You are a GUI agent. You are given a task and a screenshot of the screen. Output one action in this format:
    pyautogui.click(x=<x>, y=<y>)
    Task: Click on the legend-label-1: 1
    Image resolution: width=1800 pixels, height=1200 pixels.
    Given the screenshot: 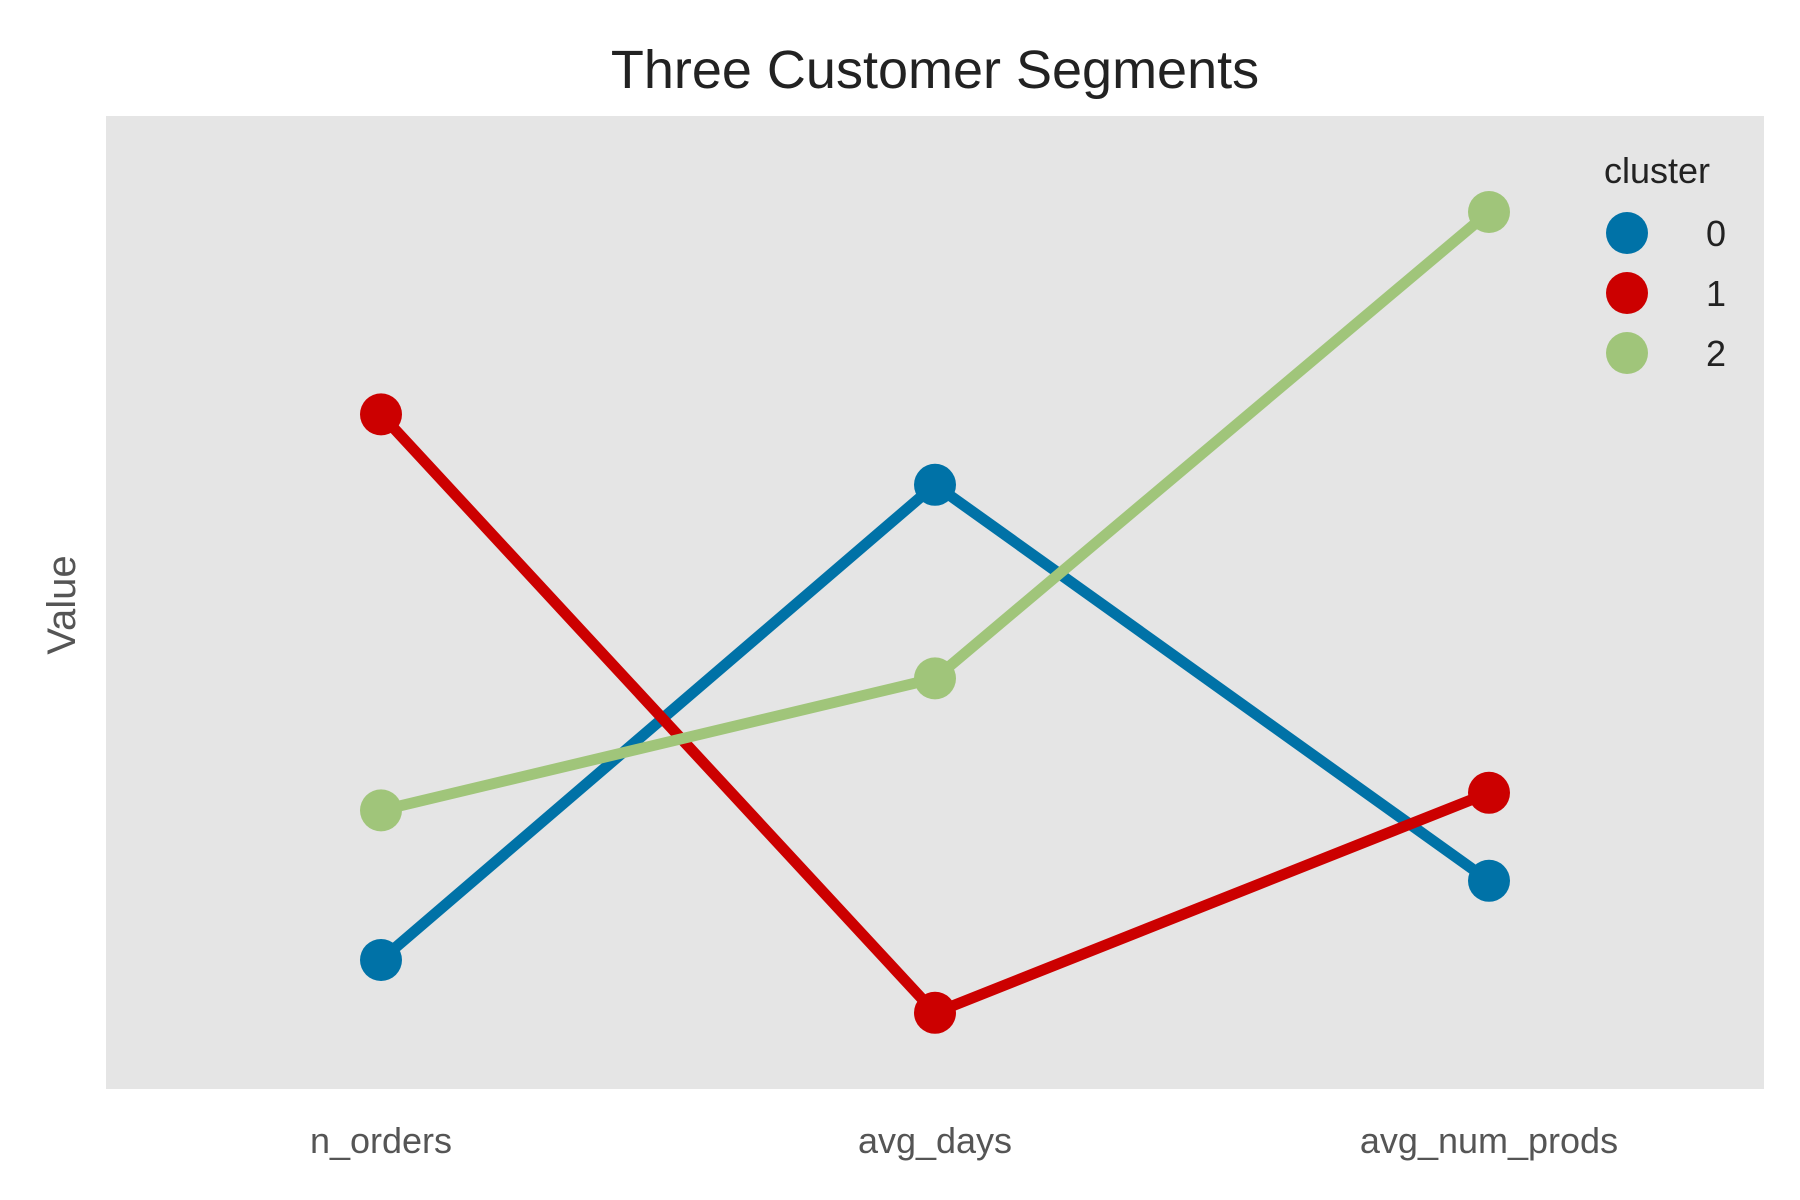 What is the action you would take?
    pyautogui.click(x=1716, y=293)
    